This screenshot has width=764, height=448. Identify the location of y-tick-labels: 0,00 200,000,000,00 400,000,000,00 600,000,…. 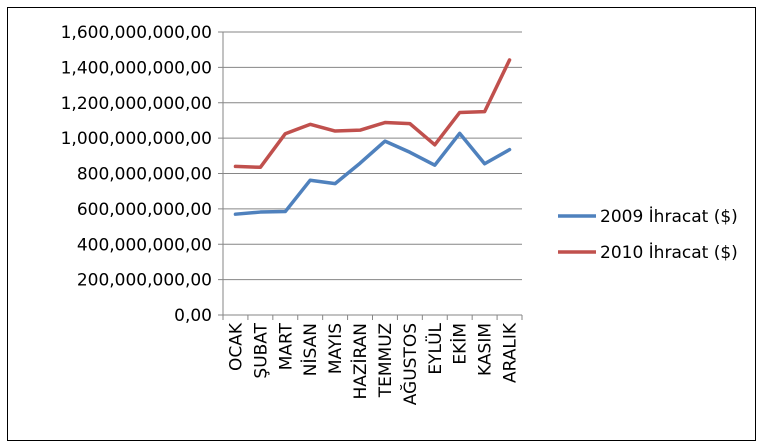
(136, 174).